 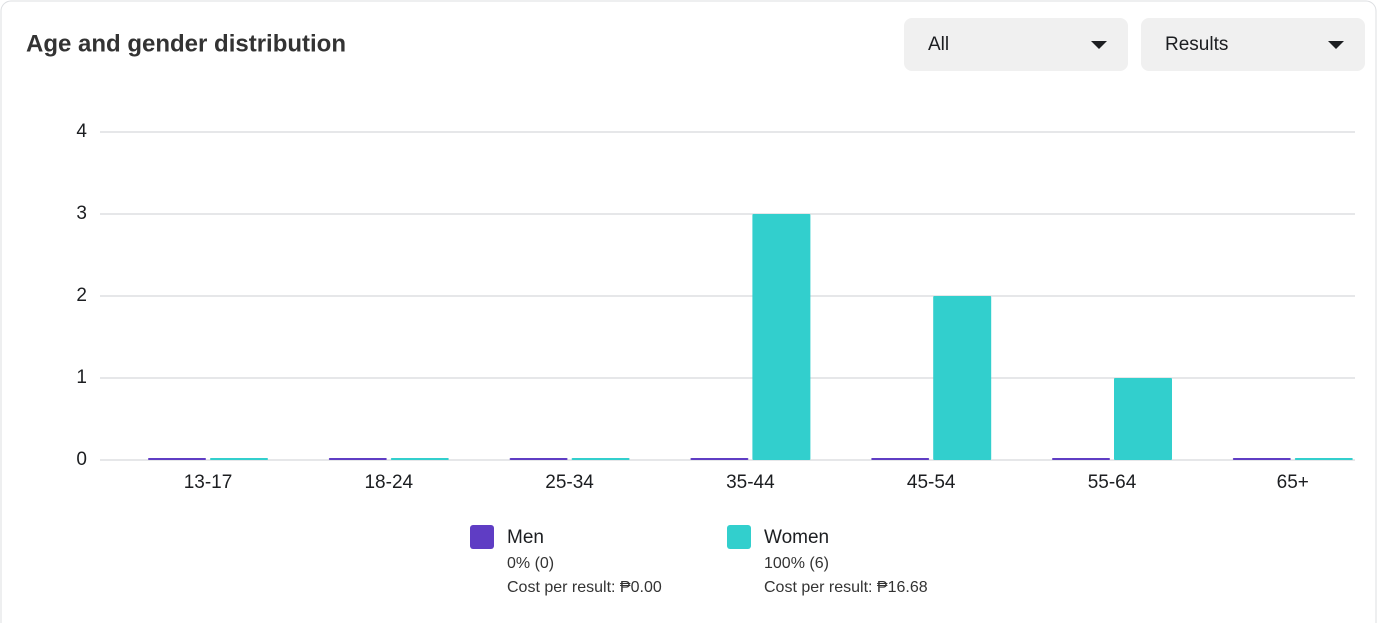 What do you see at coordinates (750, 482) in the screenshot?
I see `x-tick-label: 35-44` at bounding box center [750, 482].